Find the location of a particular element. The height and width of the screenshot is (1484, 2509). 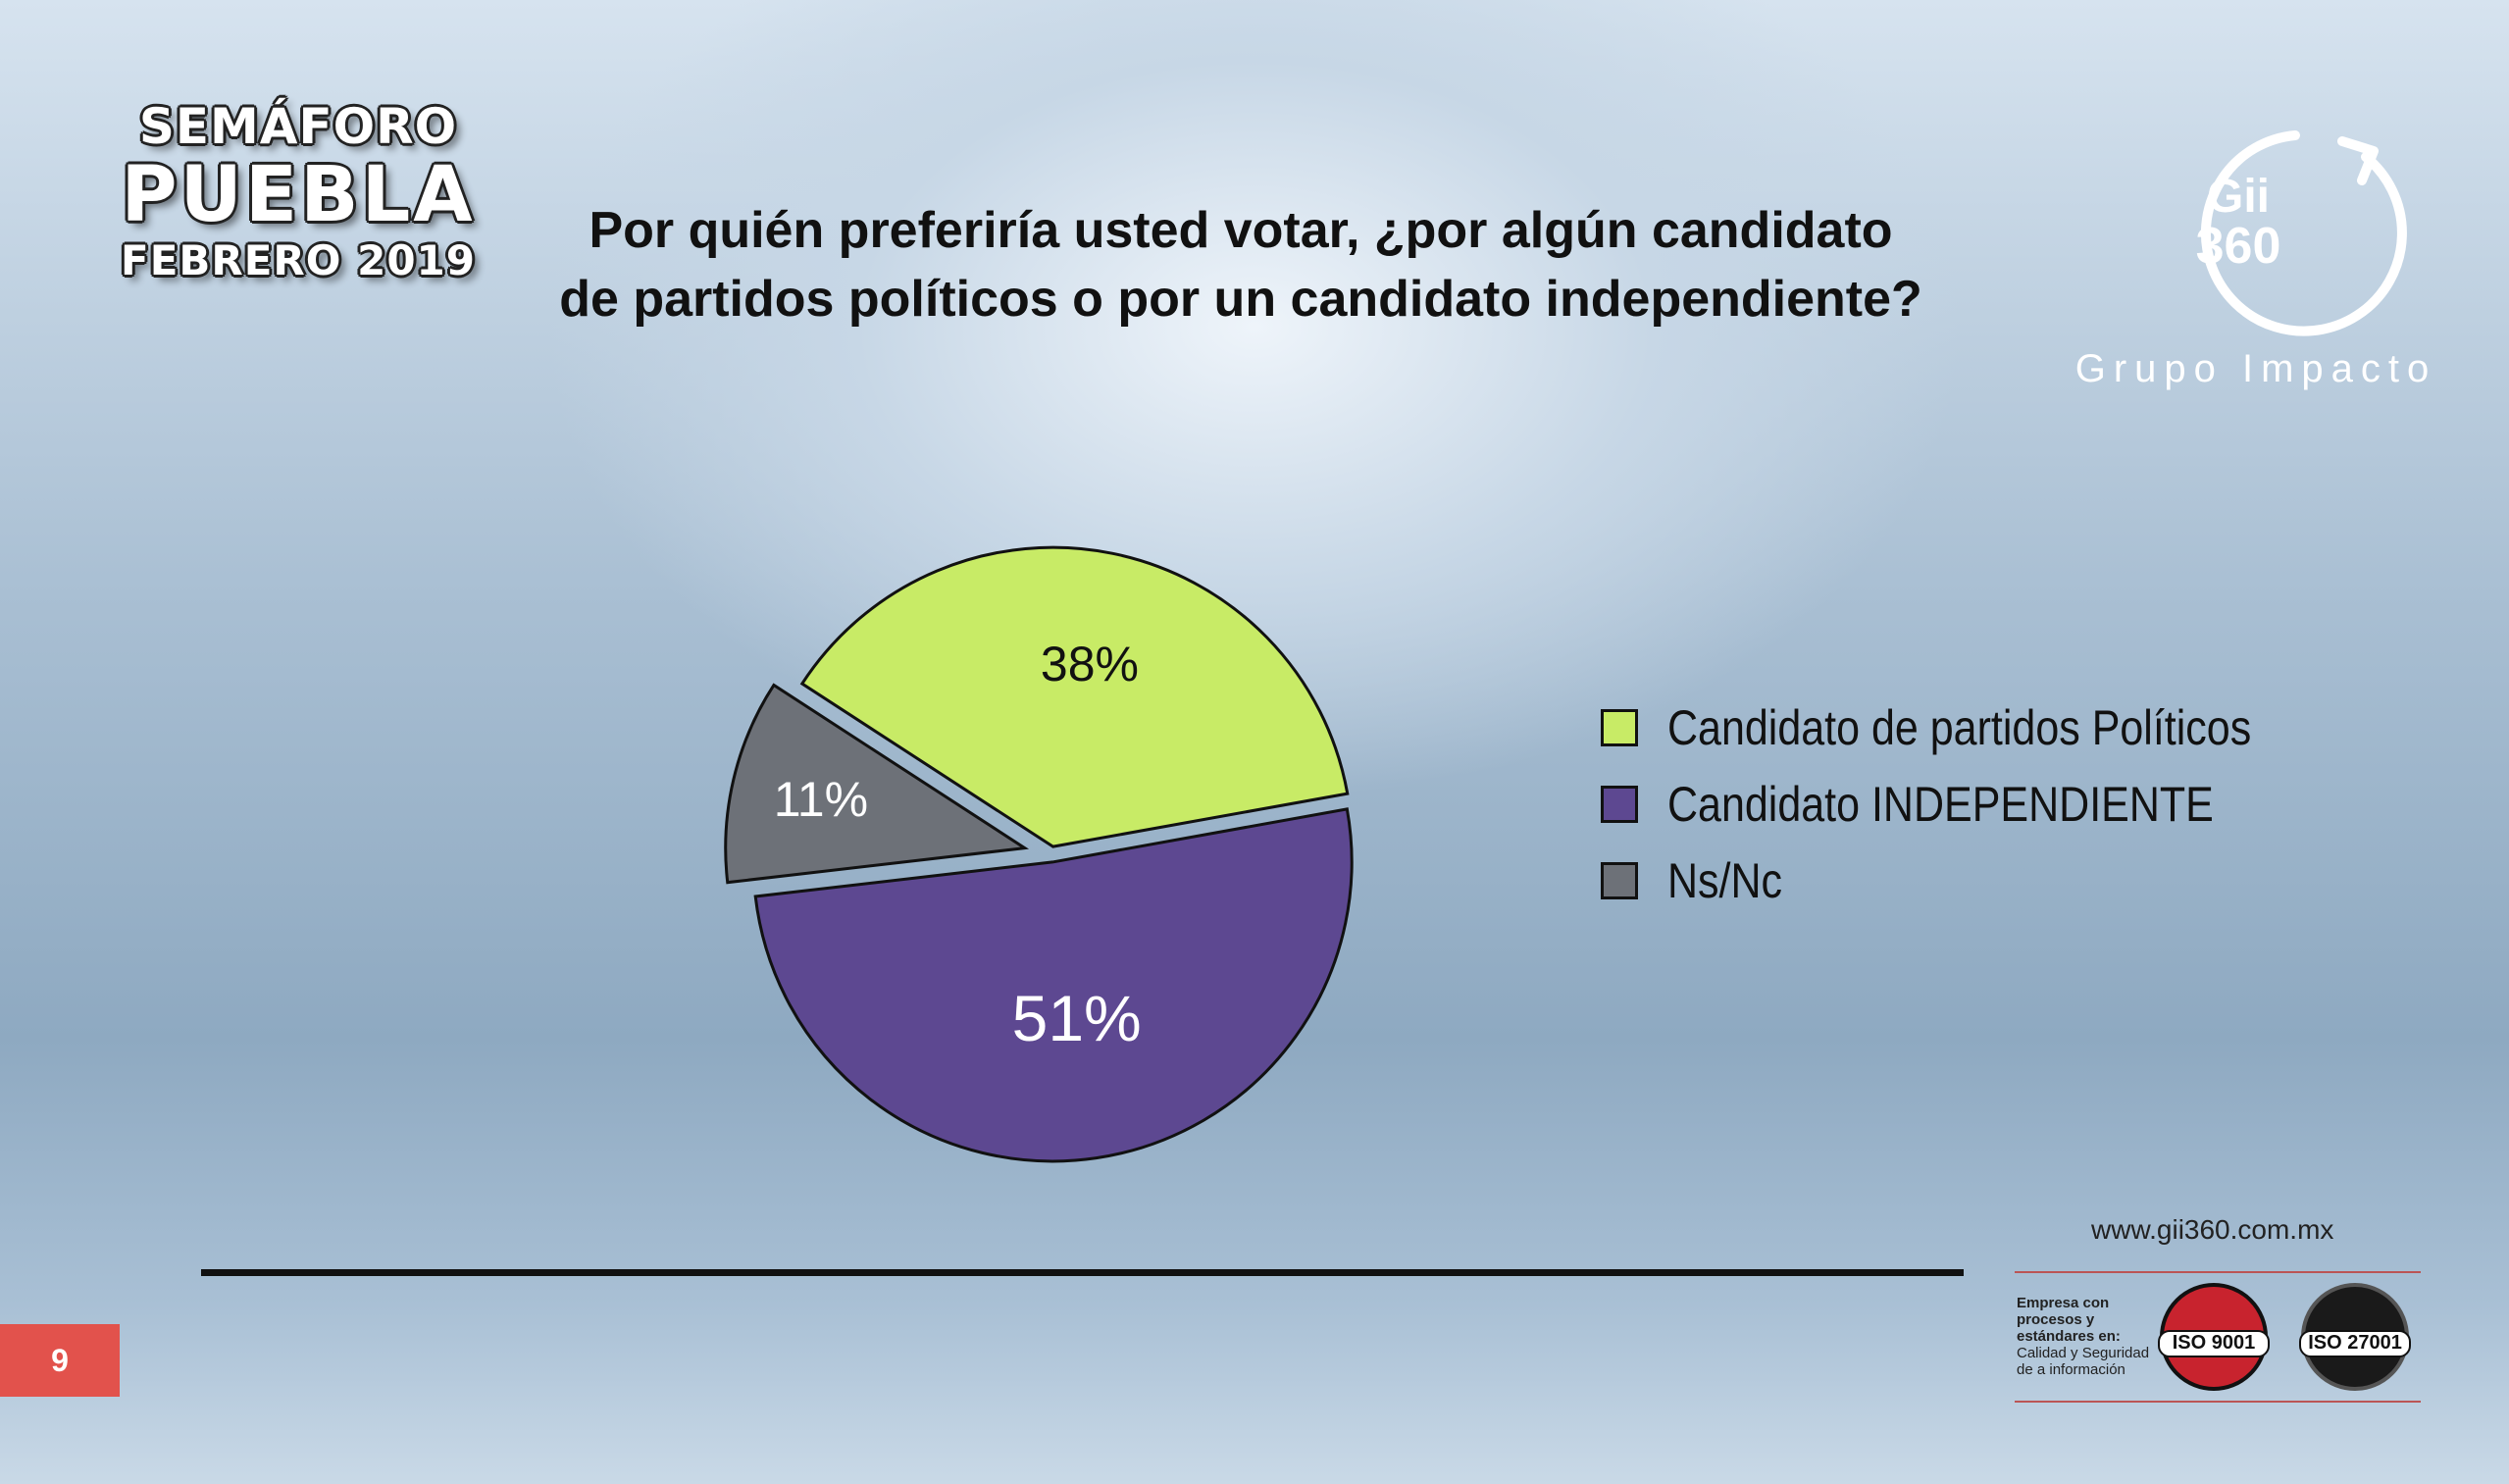

brand-line-1: SEMÁFORO is located at coordinates (298, 127).